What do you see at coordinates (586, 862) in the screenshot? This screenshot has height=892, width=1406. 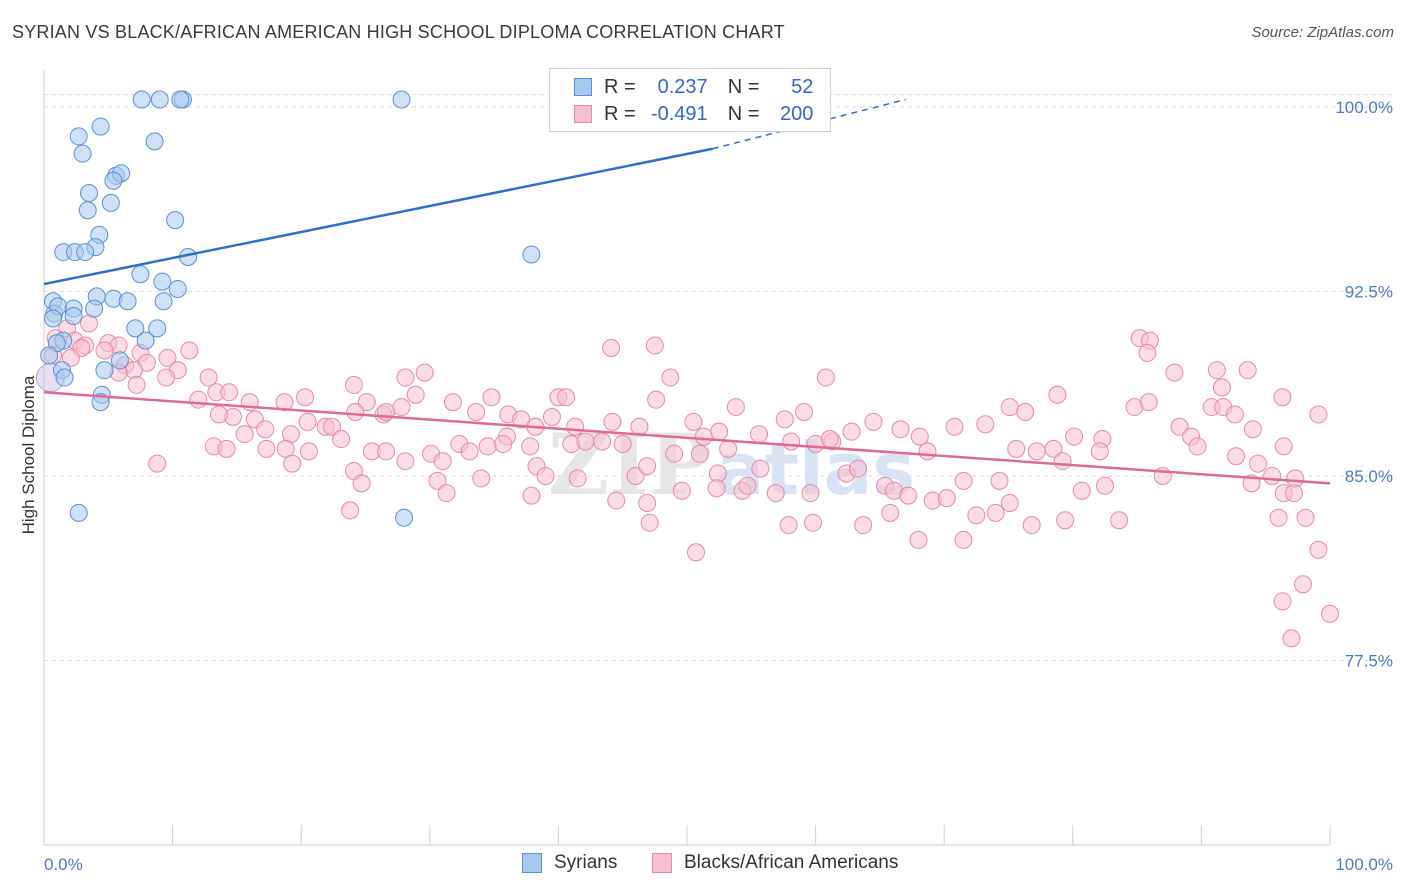 I see `legend-syrians-label: Syrians` at bounding box center [586, 862].